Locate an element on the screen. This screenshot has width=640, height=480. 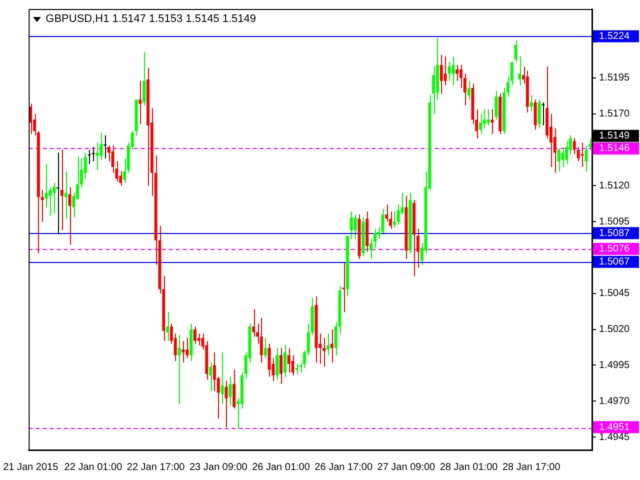
x-tick-label: 26 Jan 17:00 is located at coordinates (343, 467).